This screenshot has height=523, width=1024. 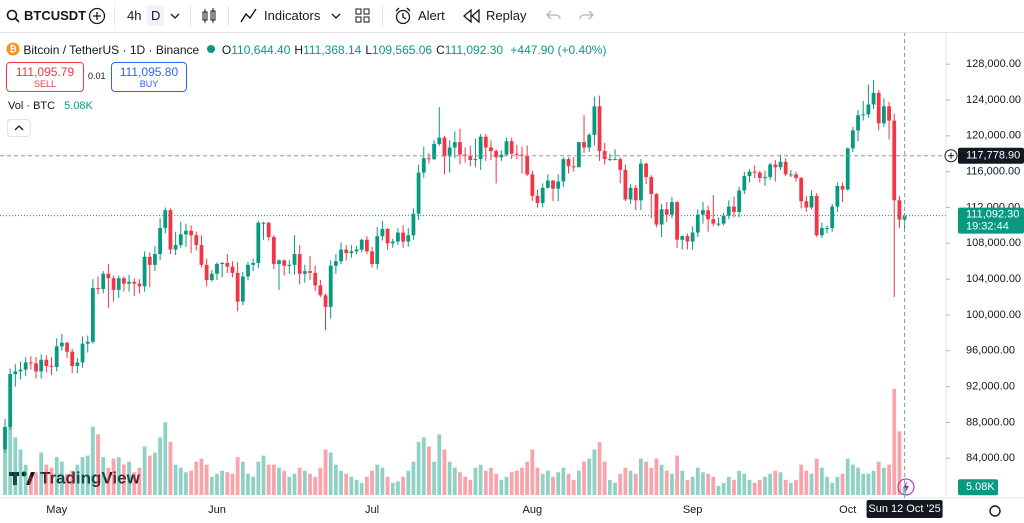 I want to click on interval: 4h, so click(x=134, y=15).